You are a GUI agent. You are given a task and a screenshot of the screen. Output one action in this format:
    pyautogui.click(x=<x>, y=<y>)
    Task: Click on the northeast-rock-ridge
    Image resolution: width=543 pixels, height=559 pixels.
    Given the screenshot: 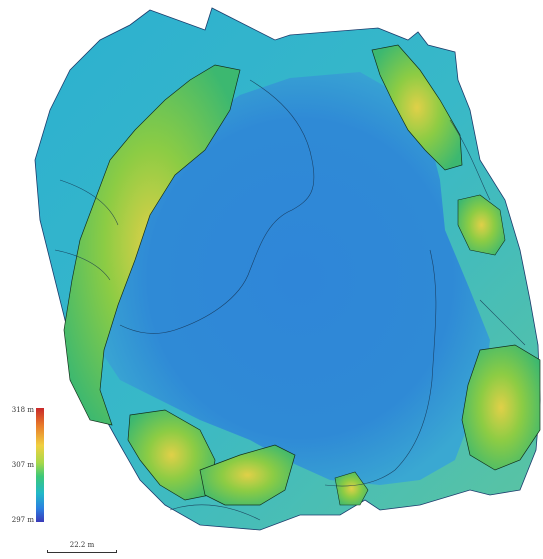 What is the action you would take?
    pyautogui.click(x=417, y=107)
    